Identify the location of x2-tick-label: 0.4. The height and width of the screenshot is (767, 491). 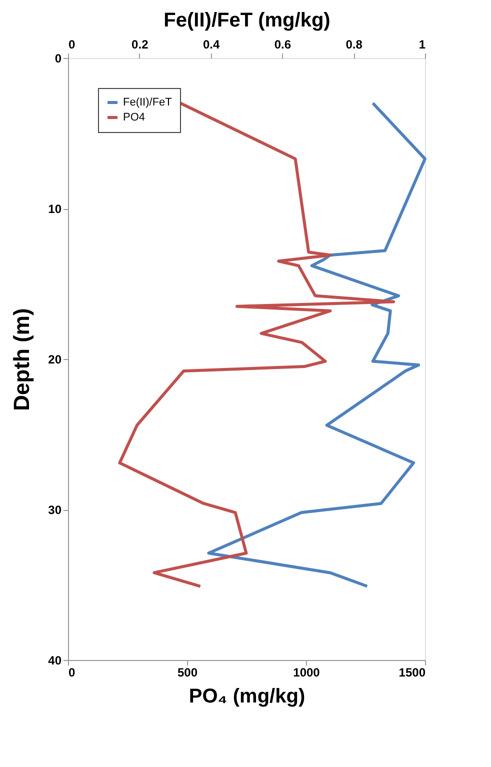
(211, 45).